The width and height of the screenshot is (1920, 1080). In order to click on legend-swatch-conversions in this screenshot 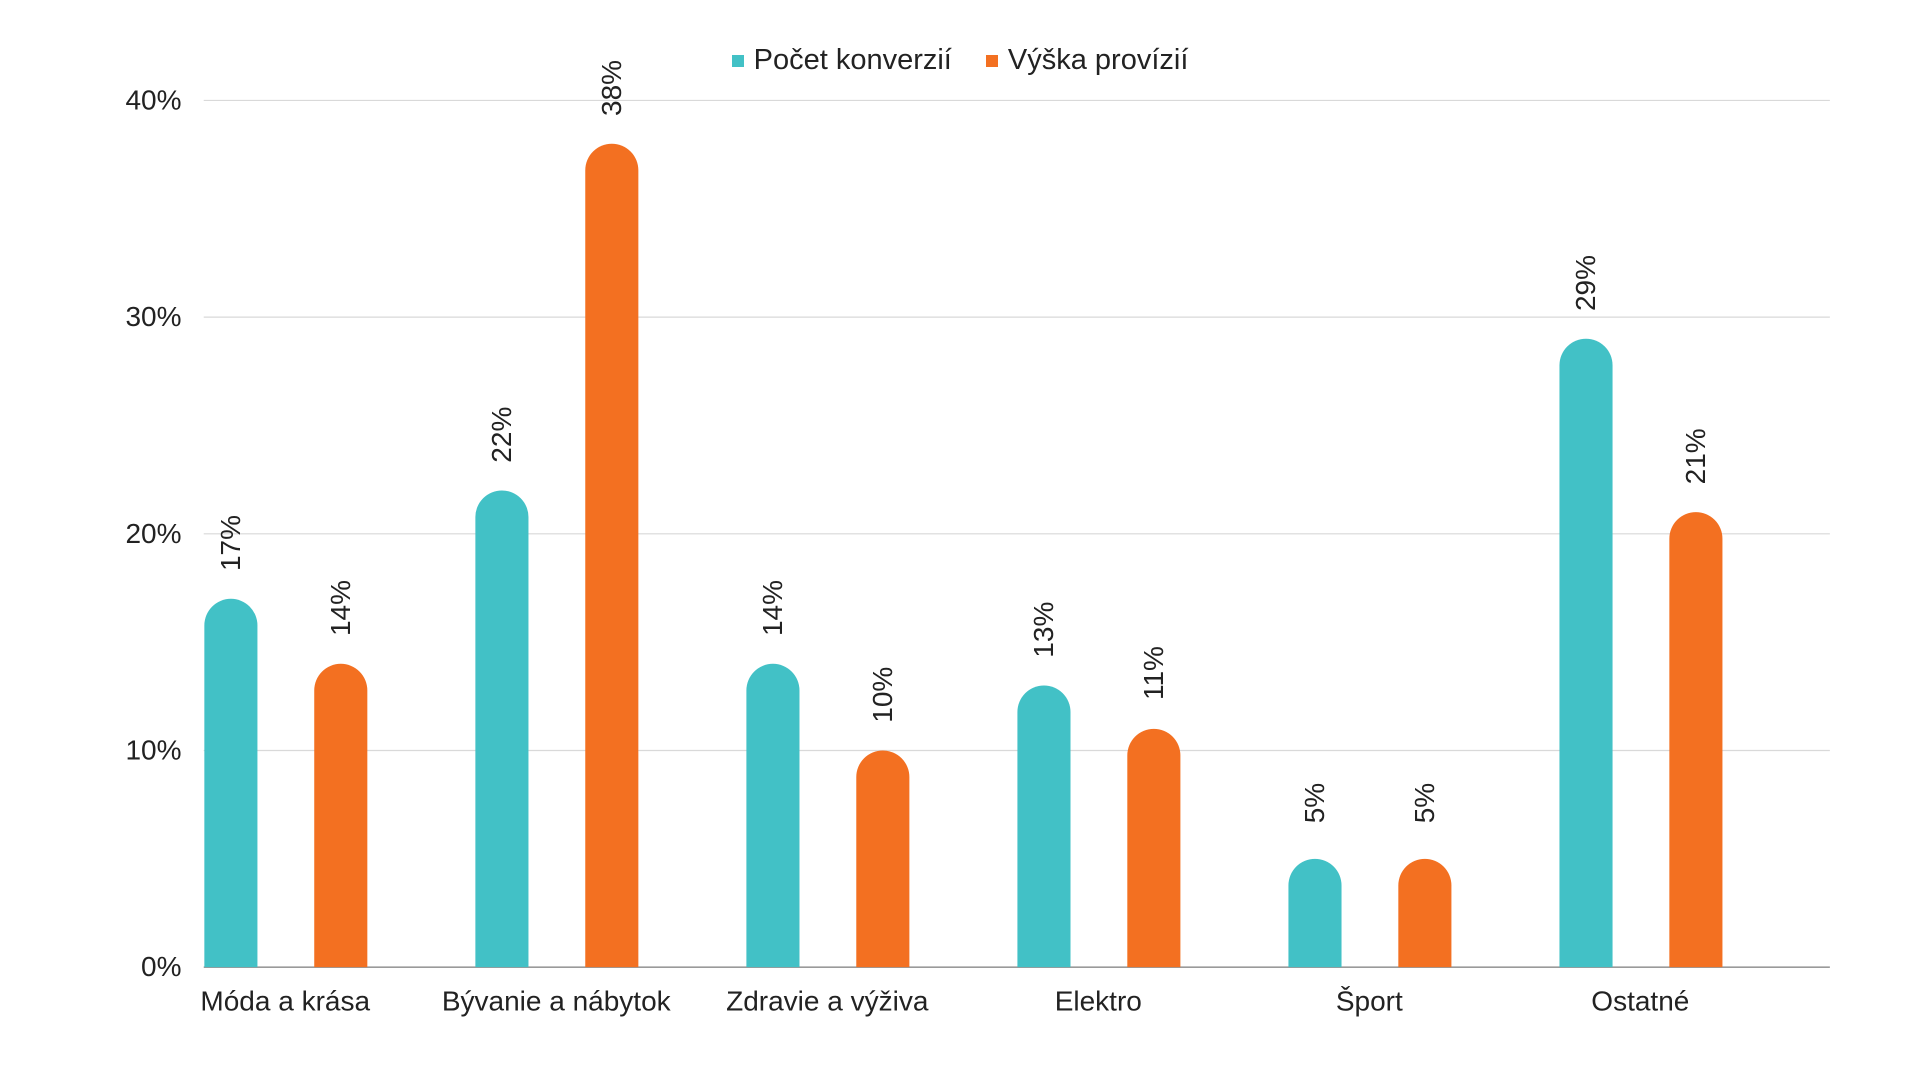, I will do `click(737, 60)`.